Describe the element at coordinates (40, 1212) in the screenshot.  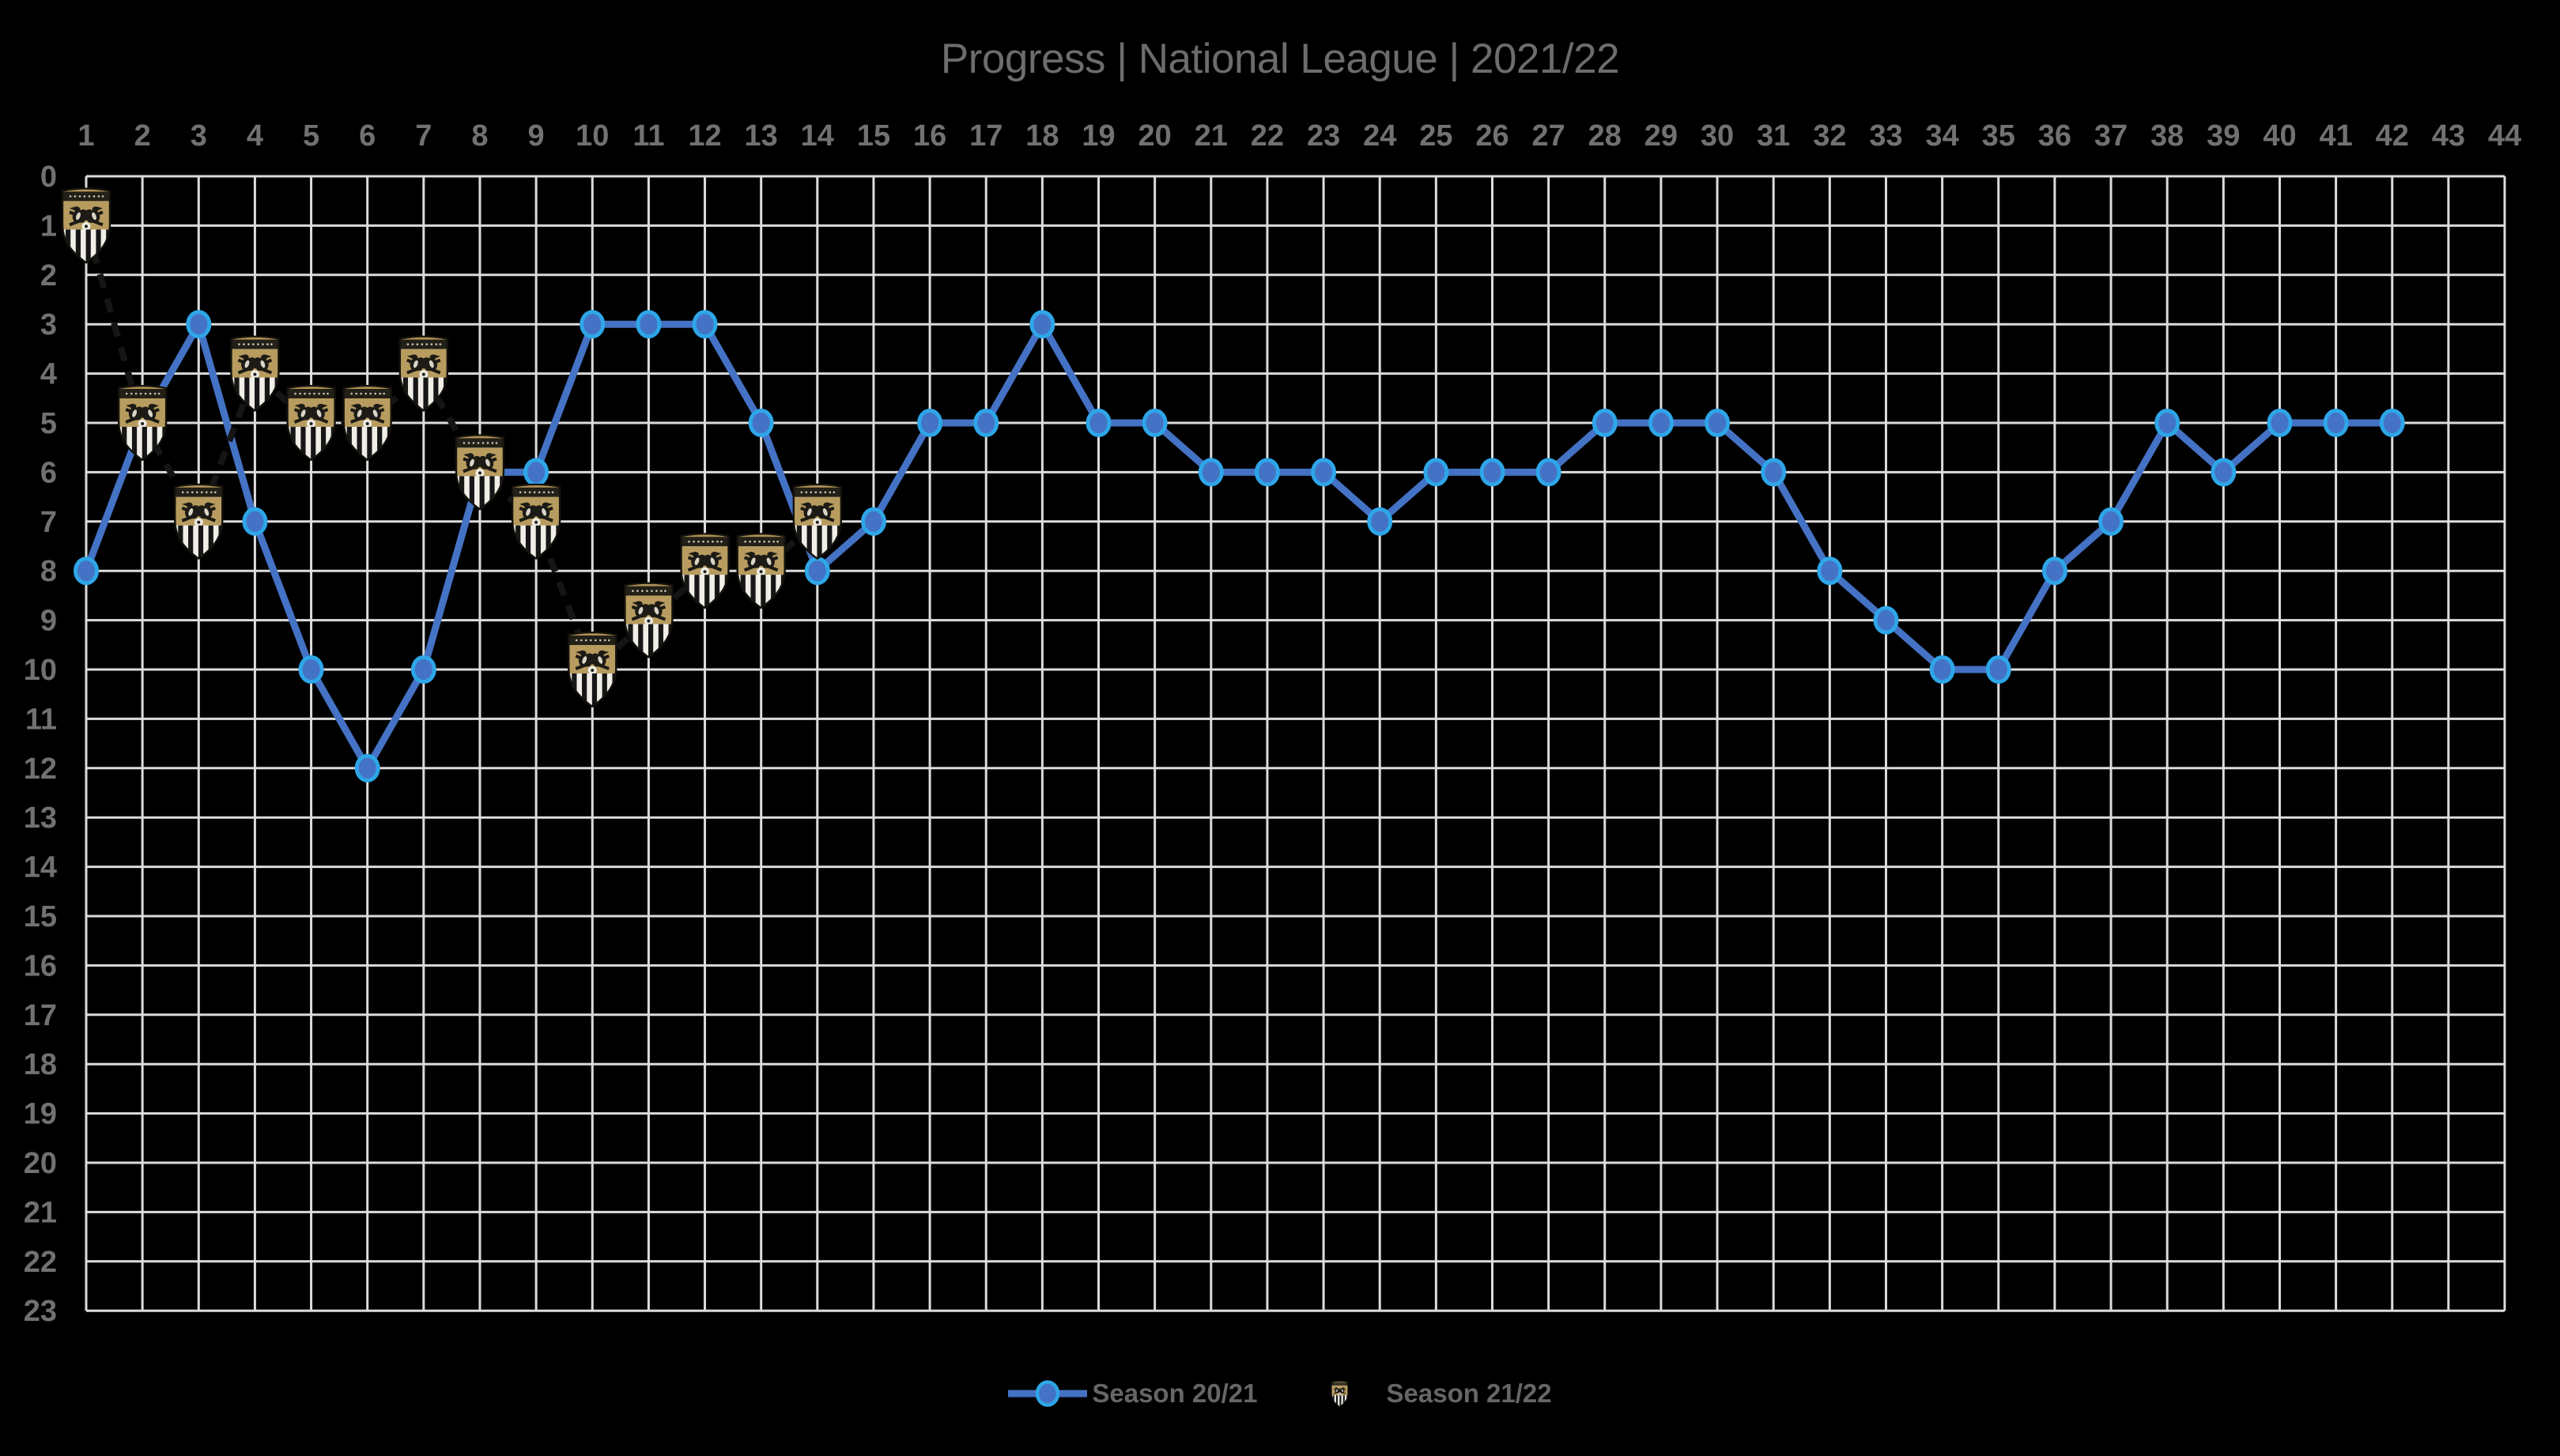
I see `y-tick-label: 21` at that location.